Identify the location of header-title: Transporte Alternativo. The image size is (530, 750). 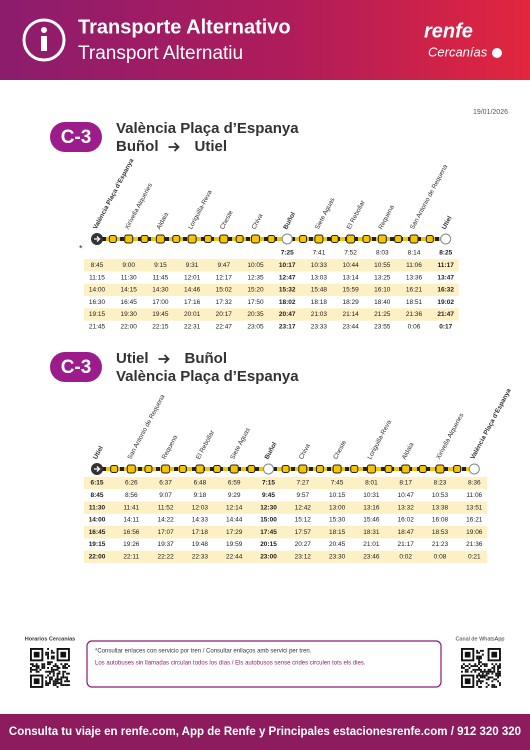
(184, 27).